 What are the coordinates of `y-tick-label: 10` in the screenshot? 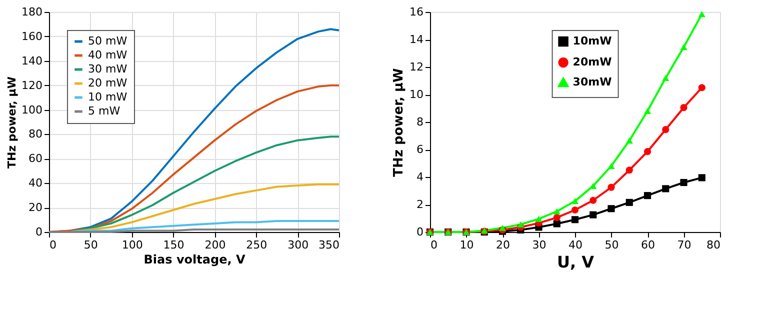 It's located at (417, 94).